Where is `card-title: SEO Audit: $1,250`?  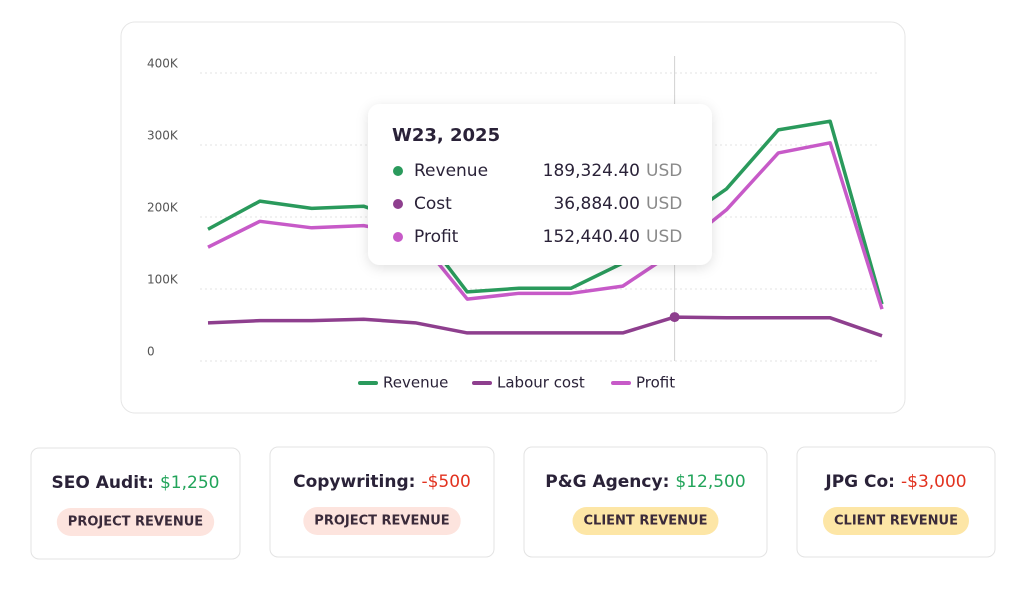 card-title: SEO Audit: $1,250 is located at coordinates (136, 483).